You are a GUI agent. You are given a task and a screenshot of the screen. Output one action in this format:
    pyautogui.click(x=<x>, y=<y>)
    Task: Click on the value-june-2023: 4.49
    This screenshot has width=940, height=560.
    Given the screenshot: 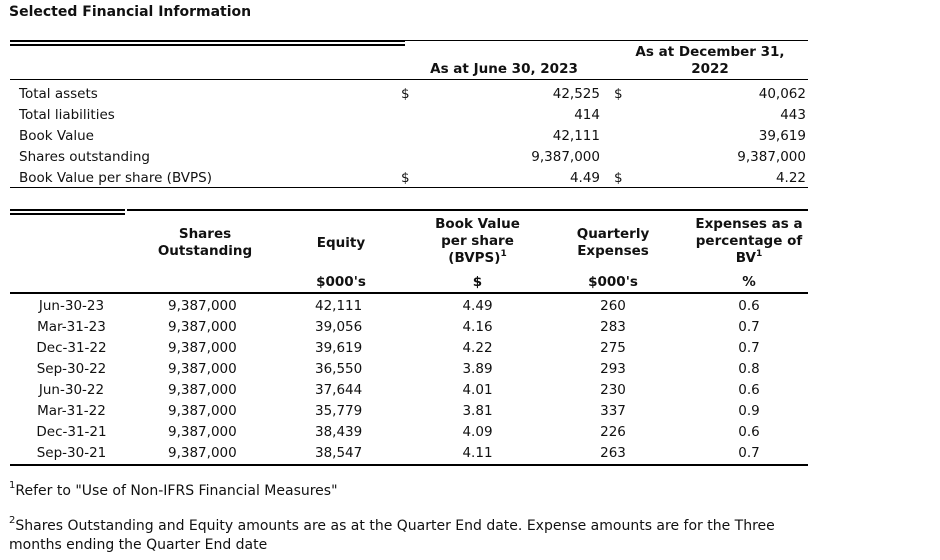 What is the action you would take?
    pyautogui.click(x=584, y=178)
    